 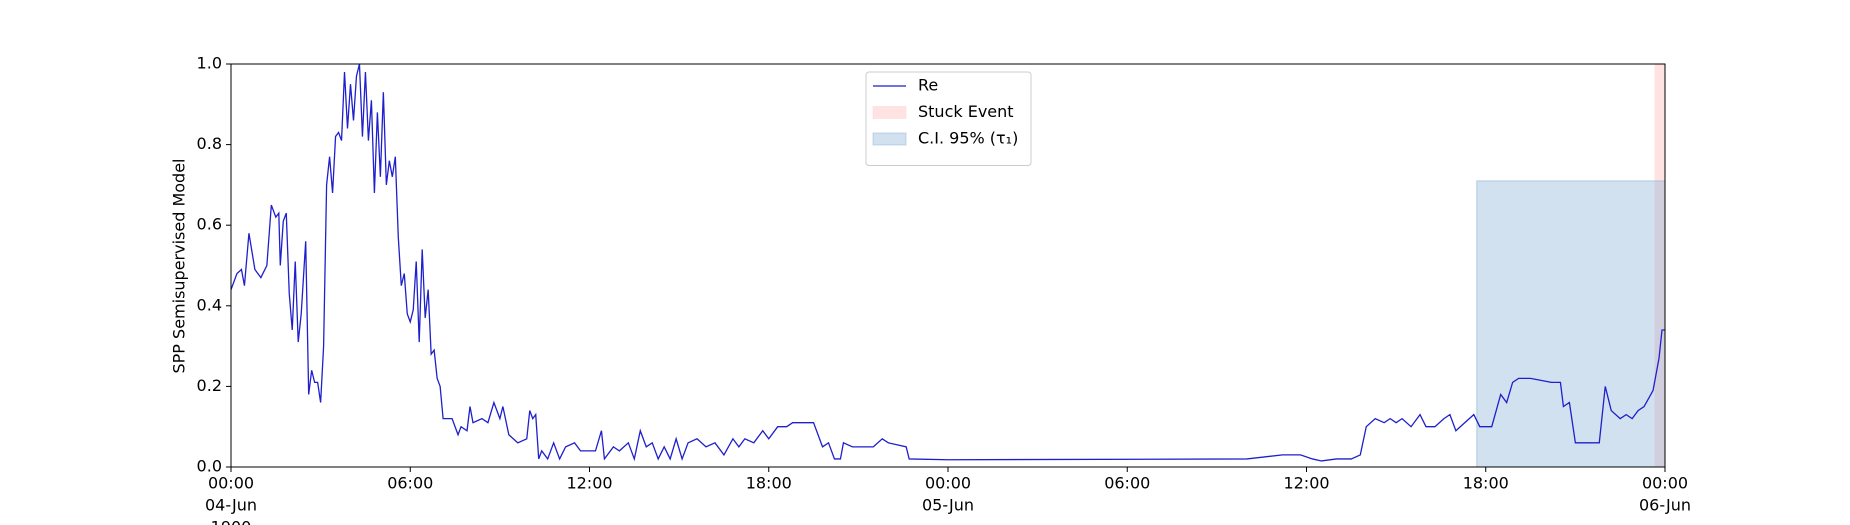 What do you see at coordinates (231, 505) in the screenshot?
I see `x-tick-date: 04-Jun` at bounding box center [231, 505].